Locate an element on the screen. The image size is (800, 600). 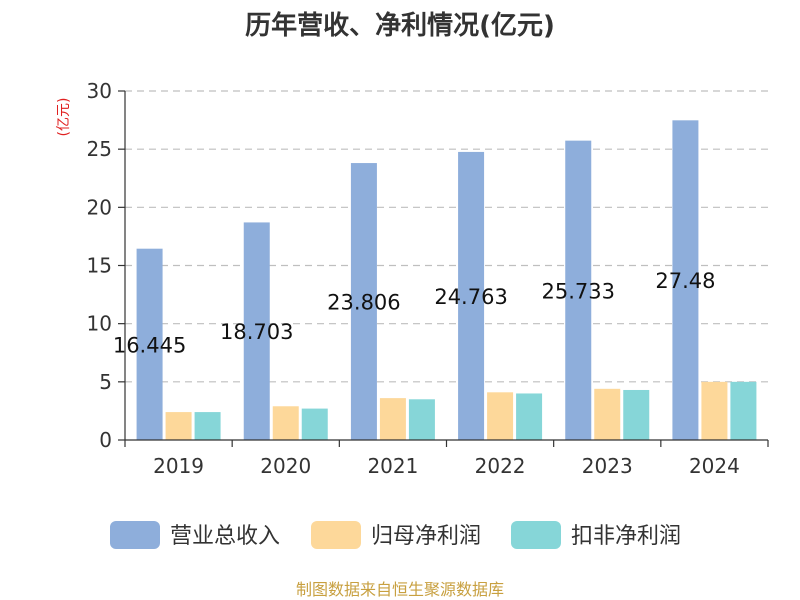
data-label-2019: 16.445 is located at coordinates (149, 345).